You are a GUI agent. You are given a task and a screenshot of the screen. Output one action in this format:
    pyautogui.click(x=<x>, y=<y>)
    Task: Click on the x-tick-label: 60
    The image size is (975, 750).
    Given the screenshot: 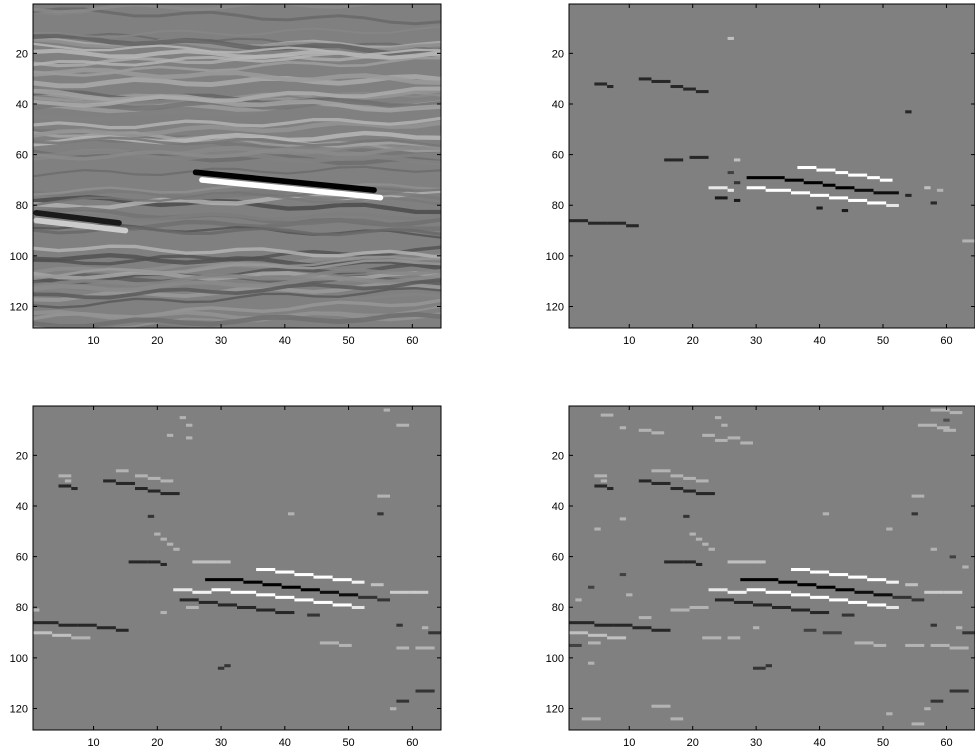 What is the action you would take?
    pyautogui.click(x=946, y=341)
    